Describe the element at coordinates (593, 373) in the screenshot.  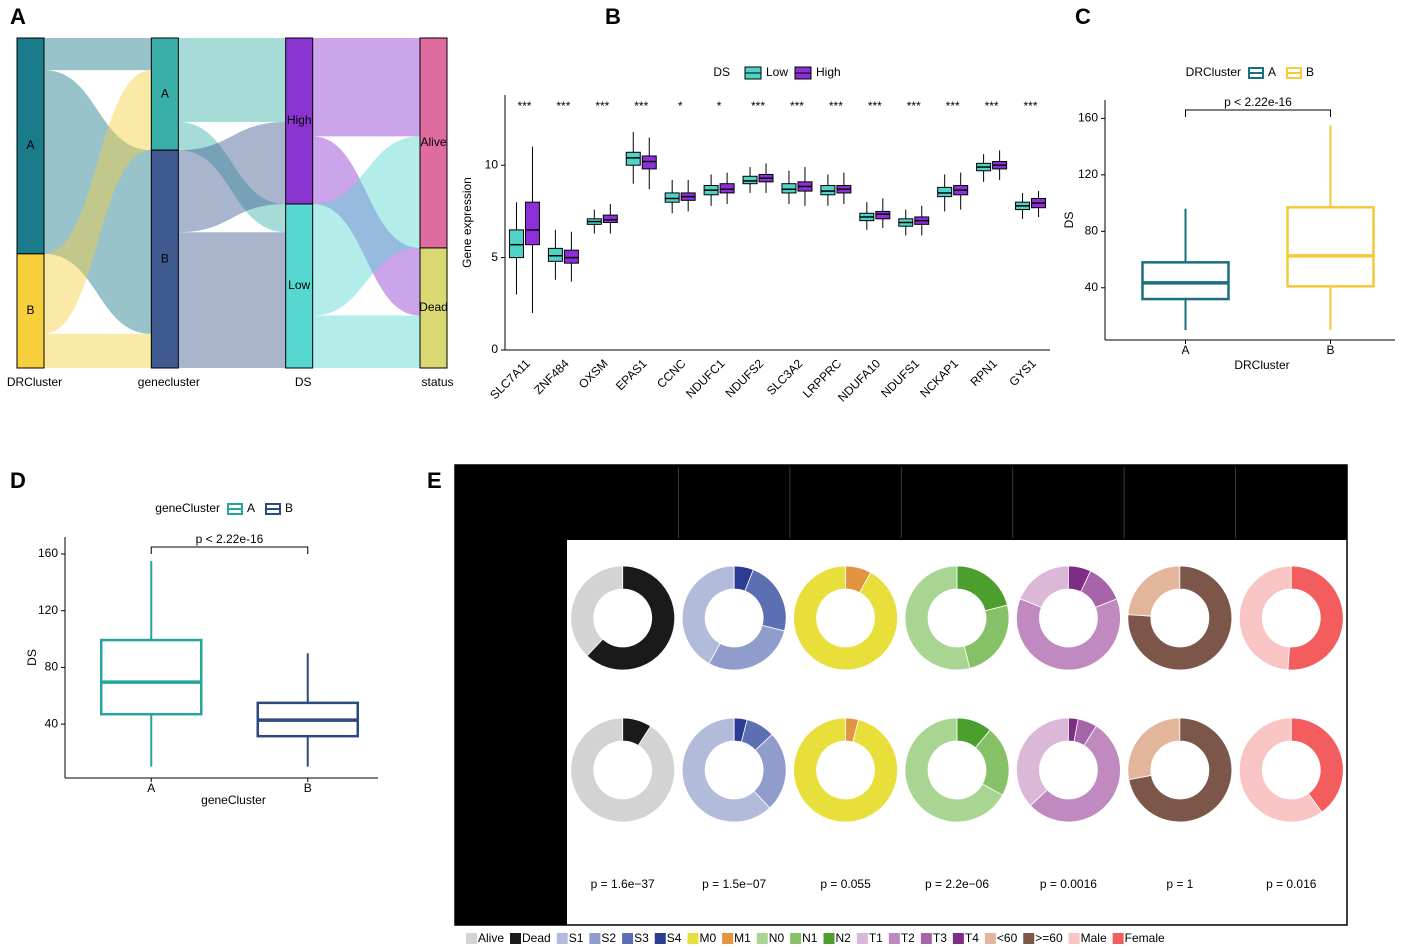
I see `x-tick-label: OXSM` at that location.